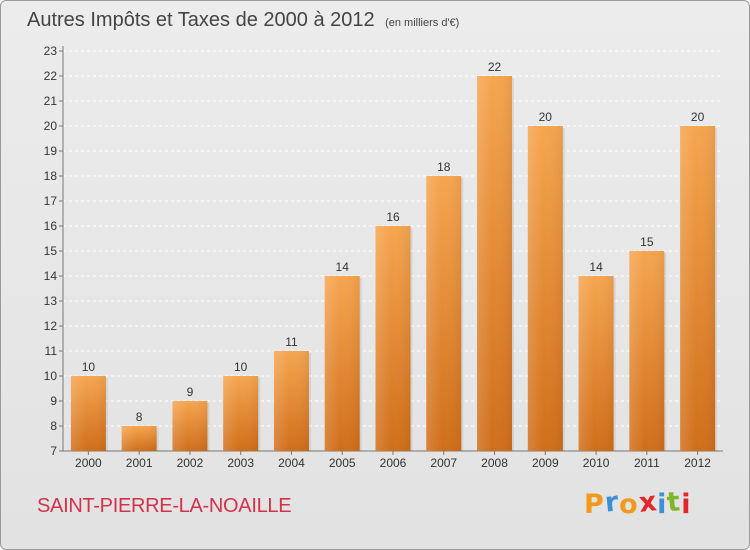 The image size is (750, 550). Describe the element at coordinates (697, 463) in the screenshot. I see `x-tick-label: 2012` at that location.